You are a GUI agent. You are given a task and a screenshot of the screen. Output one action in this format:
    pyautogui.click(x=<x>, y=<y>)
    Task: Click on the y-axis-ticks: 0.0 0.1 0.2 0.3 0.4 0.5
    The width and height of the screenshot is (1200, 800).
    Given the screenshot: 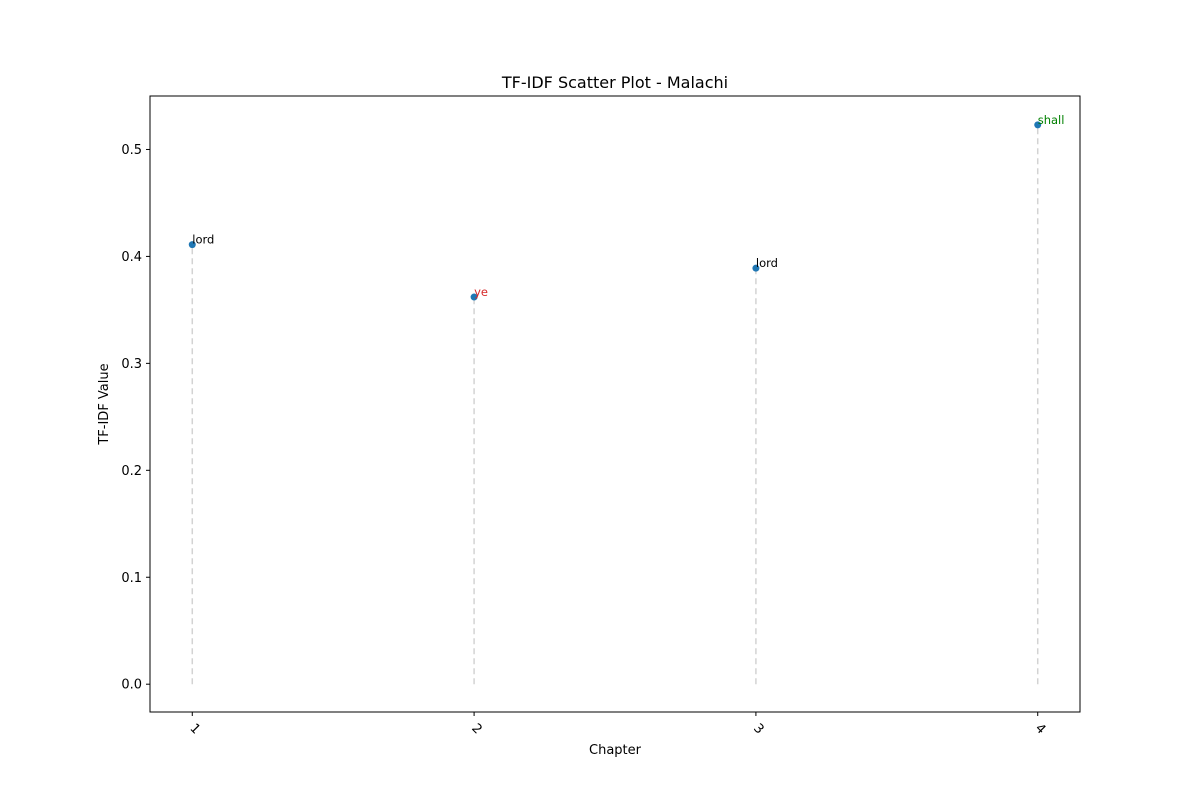 What is the action you would take?
    pyautogui.click(x=135, y=418)
    